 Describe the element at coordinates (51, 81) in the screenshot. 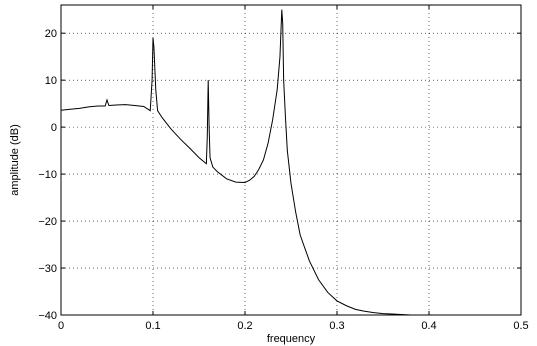

I see `y-tick-label: 10` at that location.